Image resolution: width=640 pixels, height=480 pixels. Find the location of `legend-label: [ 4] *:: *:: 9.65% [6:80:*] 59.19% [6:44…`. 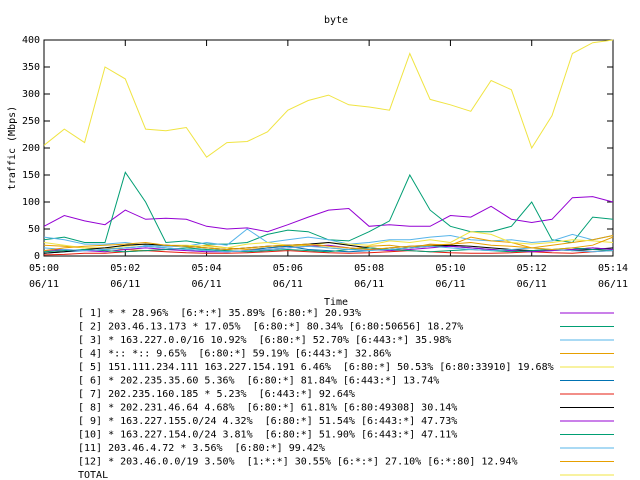

legend-label: [ 4] *:: *:: 9.65% [6:80:*] 59.19% [6:44… is located at coordinates (234, 354).